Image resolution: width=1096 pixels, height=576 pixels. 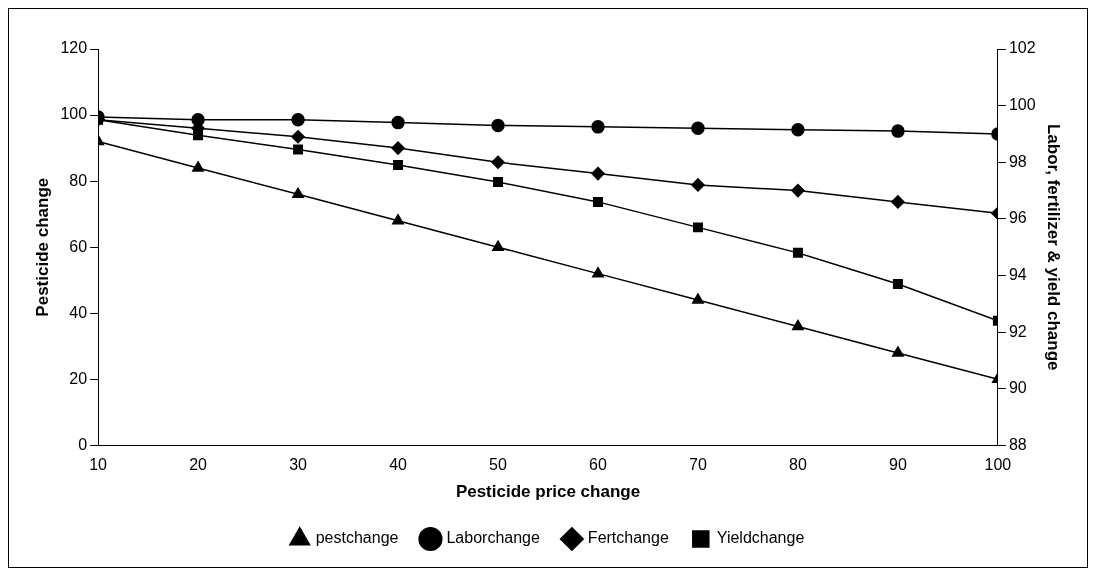 I want to click on y2-axis-title: Labor, fertilizer & yield change, so click(x=1054, y=247).